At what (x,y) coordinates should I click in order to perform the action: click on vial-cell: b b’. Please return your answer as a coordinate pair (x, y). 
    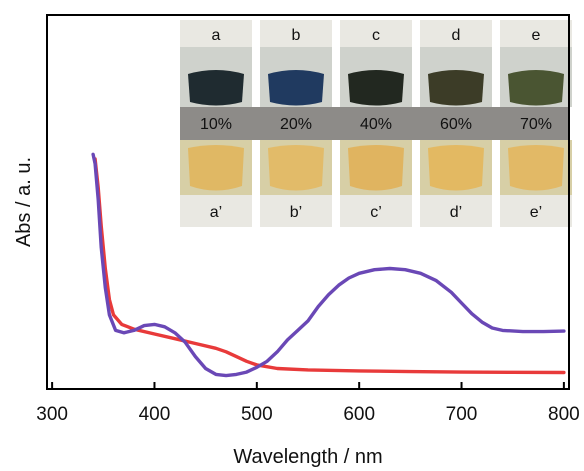
    Looking at the image, I should click on (296, 123).